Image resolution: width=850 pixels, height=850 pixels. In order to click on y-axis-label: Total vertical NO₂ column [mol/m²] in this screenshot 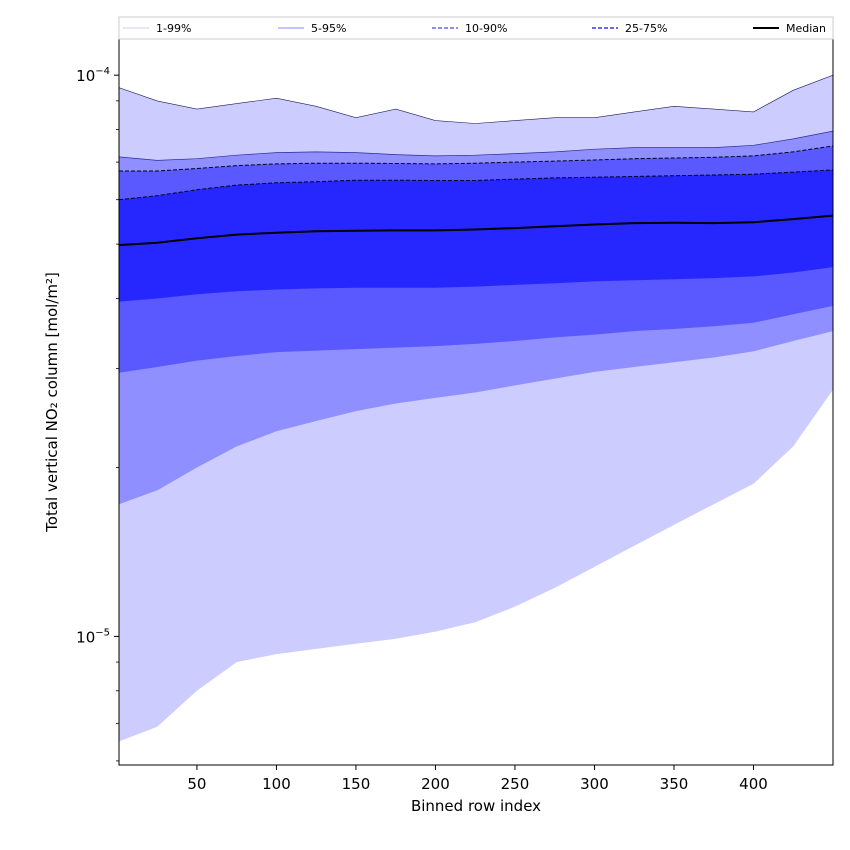, I will do `click(52, 402)`.